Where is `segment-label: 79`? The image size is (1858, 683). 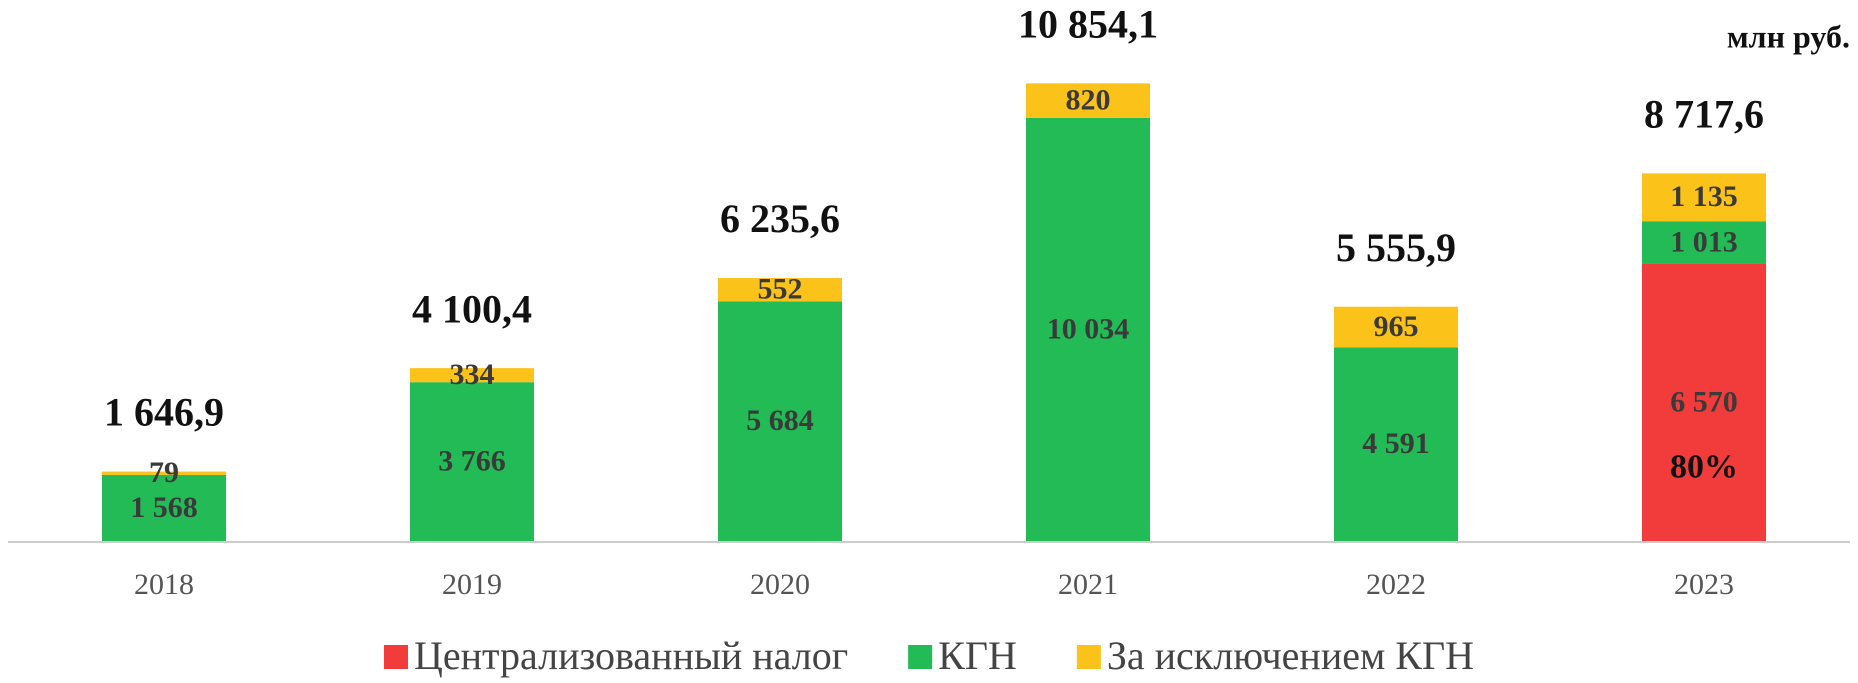
segment-label: 79 is located at coordinates (164, 472).